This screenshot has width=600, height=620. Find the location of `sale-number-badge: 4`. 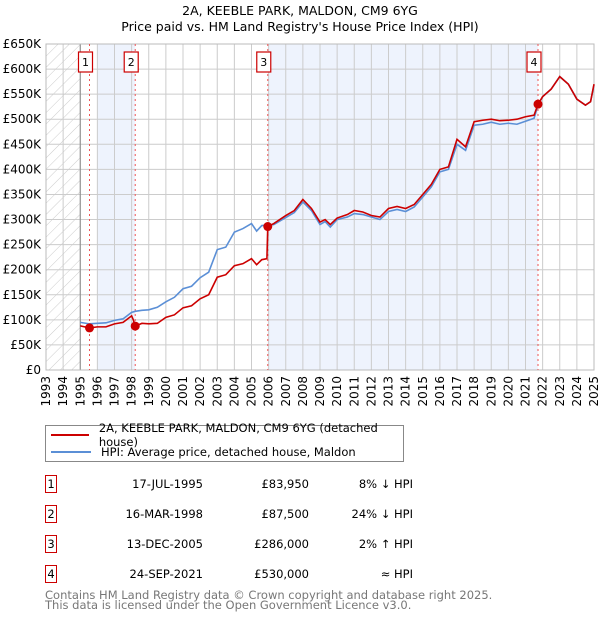

sale-number-badge: 4 is located at coordinates (51, 574).